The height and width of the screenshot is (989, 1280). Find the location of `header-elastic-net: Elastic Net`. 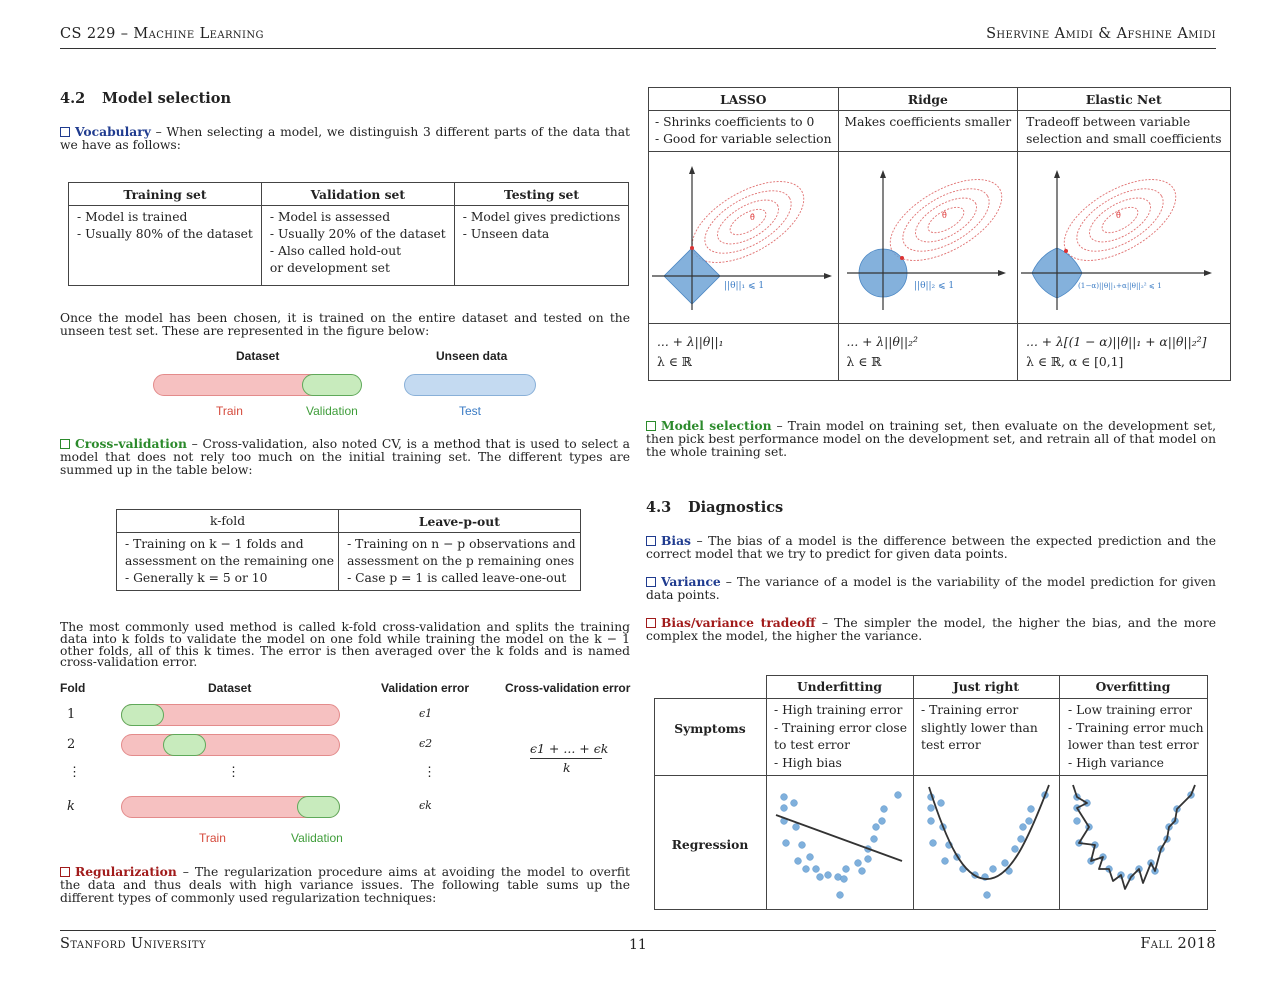

header-elastic-net: Elastic Net is located at coordinates (1124, 99).